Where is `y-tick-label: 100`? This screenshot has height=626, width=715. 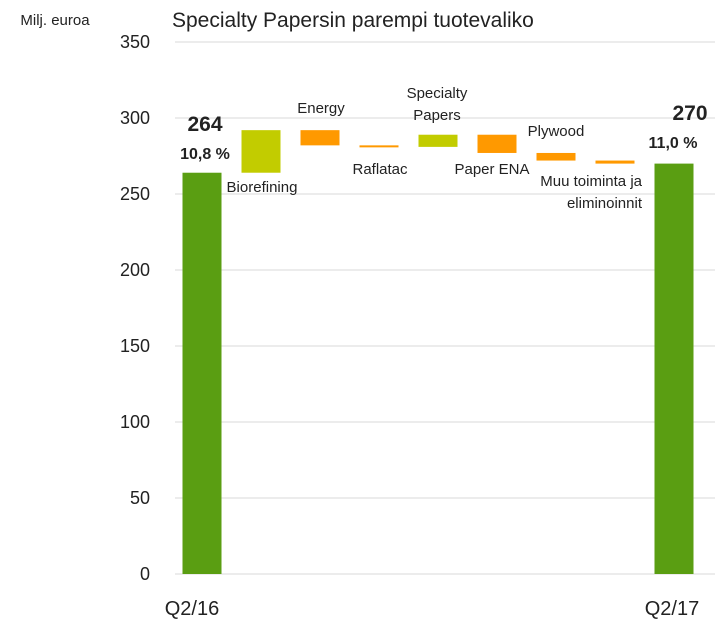 y-tick-label: 100 is located at coordinates (134, 422).